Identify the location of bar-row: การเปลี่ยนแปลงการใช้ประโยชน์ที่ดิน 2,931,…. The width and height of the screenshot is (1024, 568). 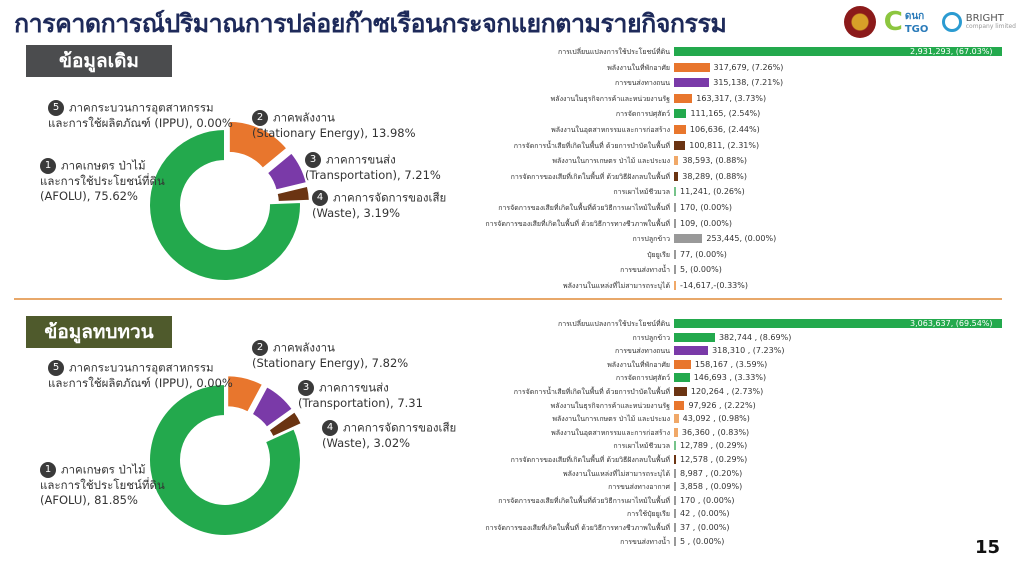
(710, 52).